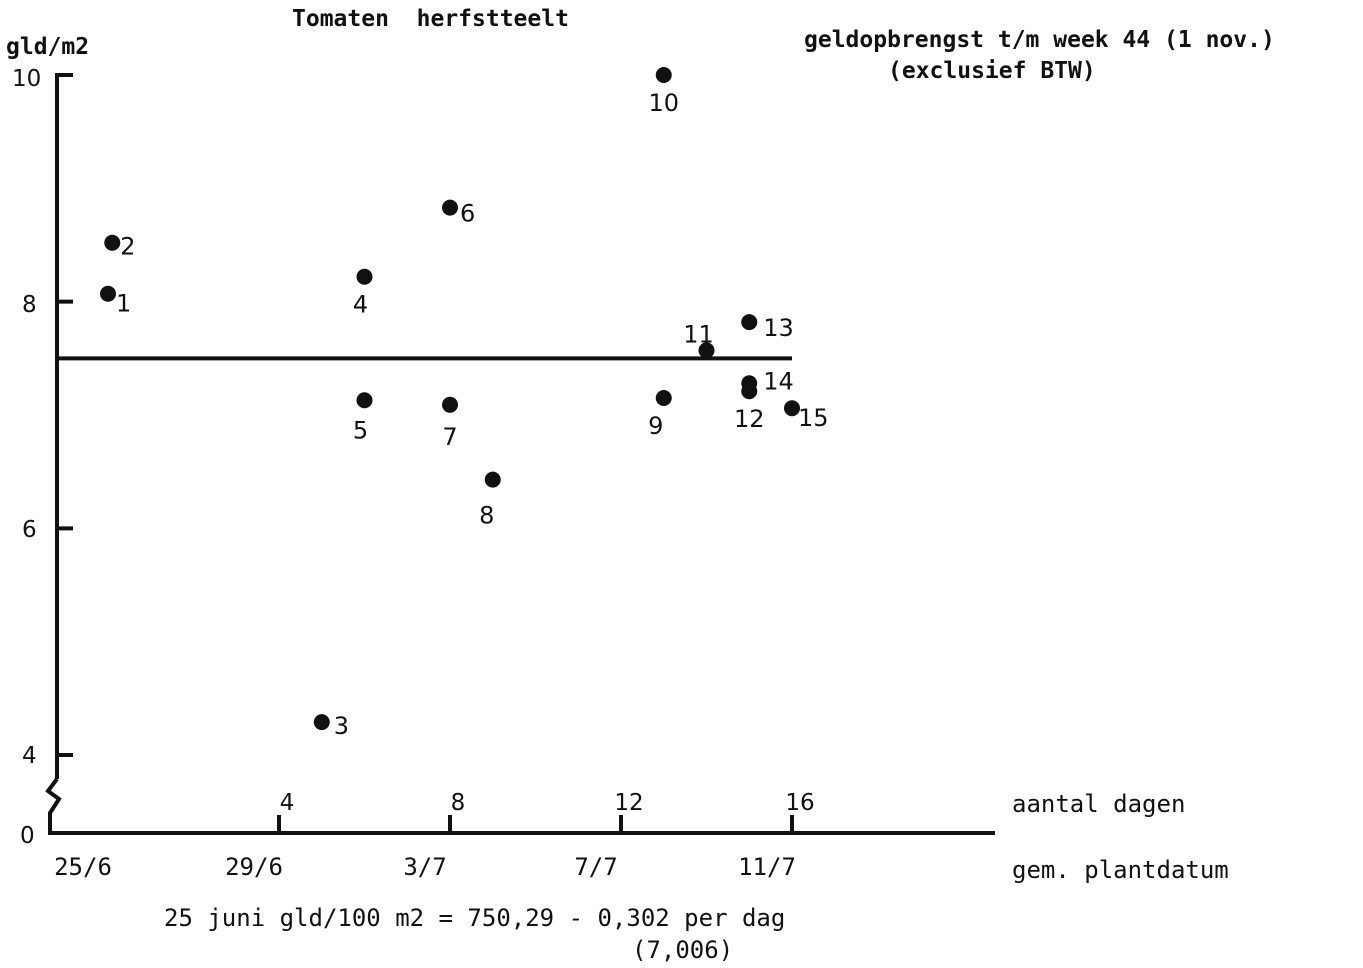  I want to click on x-tick-label-4: 4, so click(287, 803).